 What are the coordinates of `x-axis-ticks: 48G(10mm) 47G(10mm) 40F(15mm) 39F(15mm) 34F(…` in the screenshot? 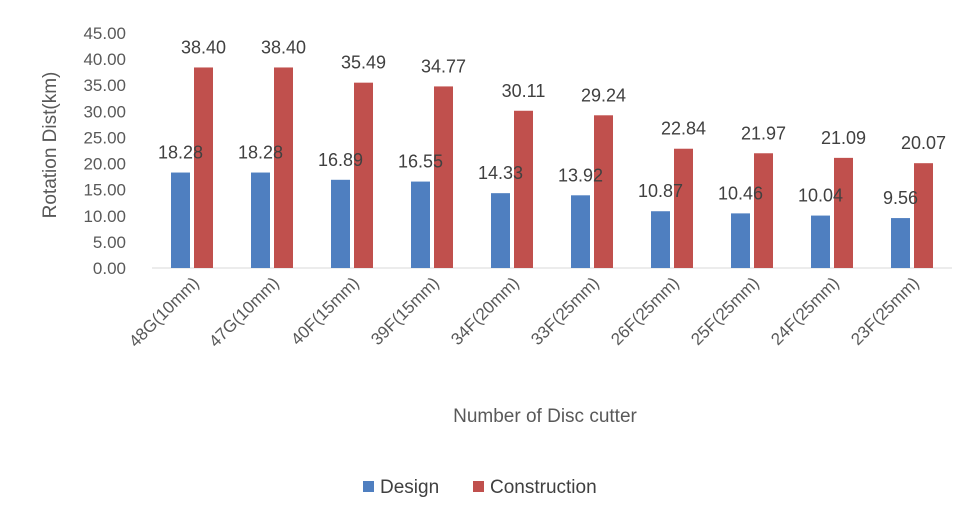 It's located at (524, 312).